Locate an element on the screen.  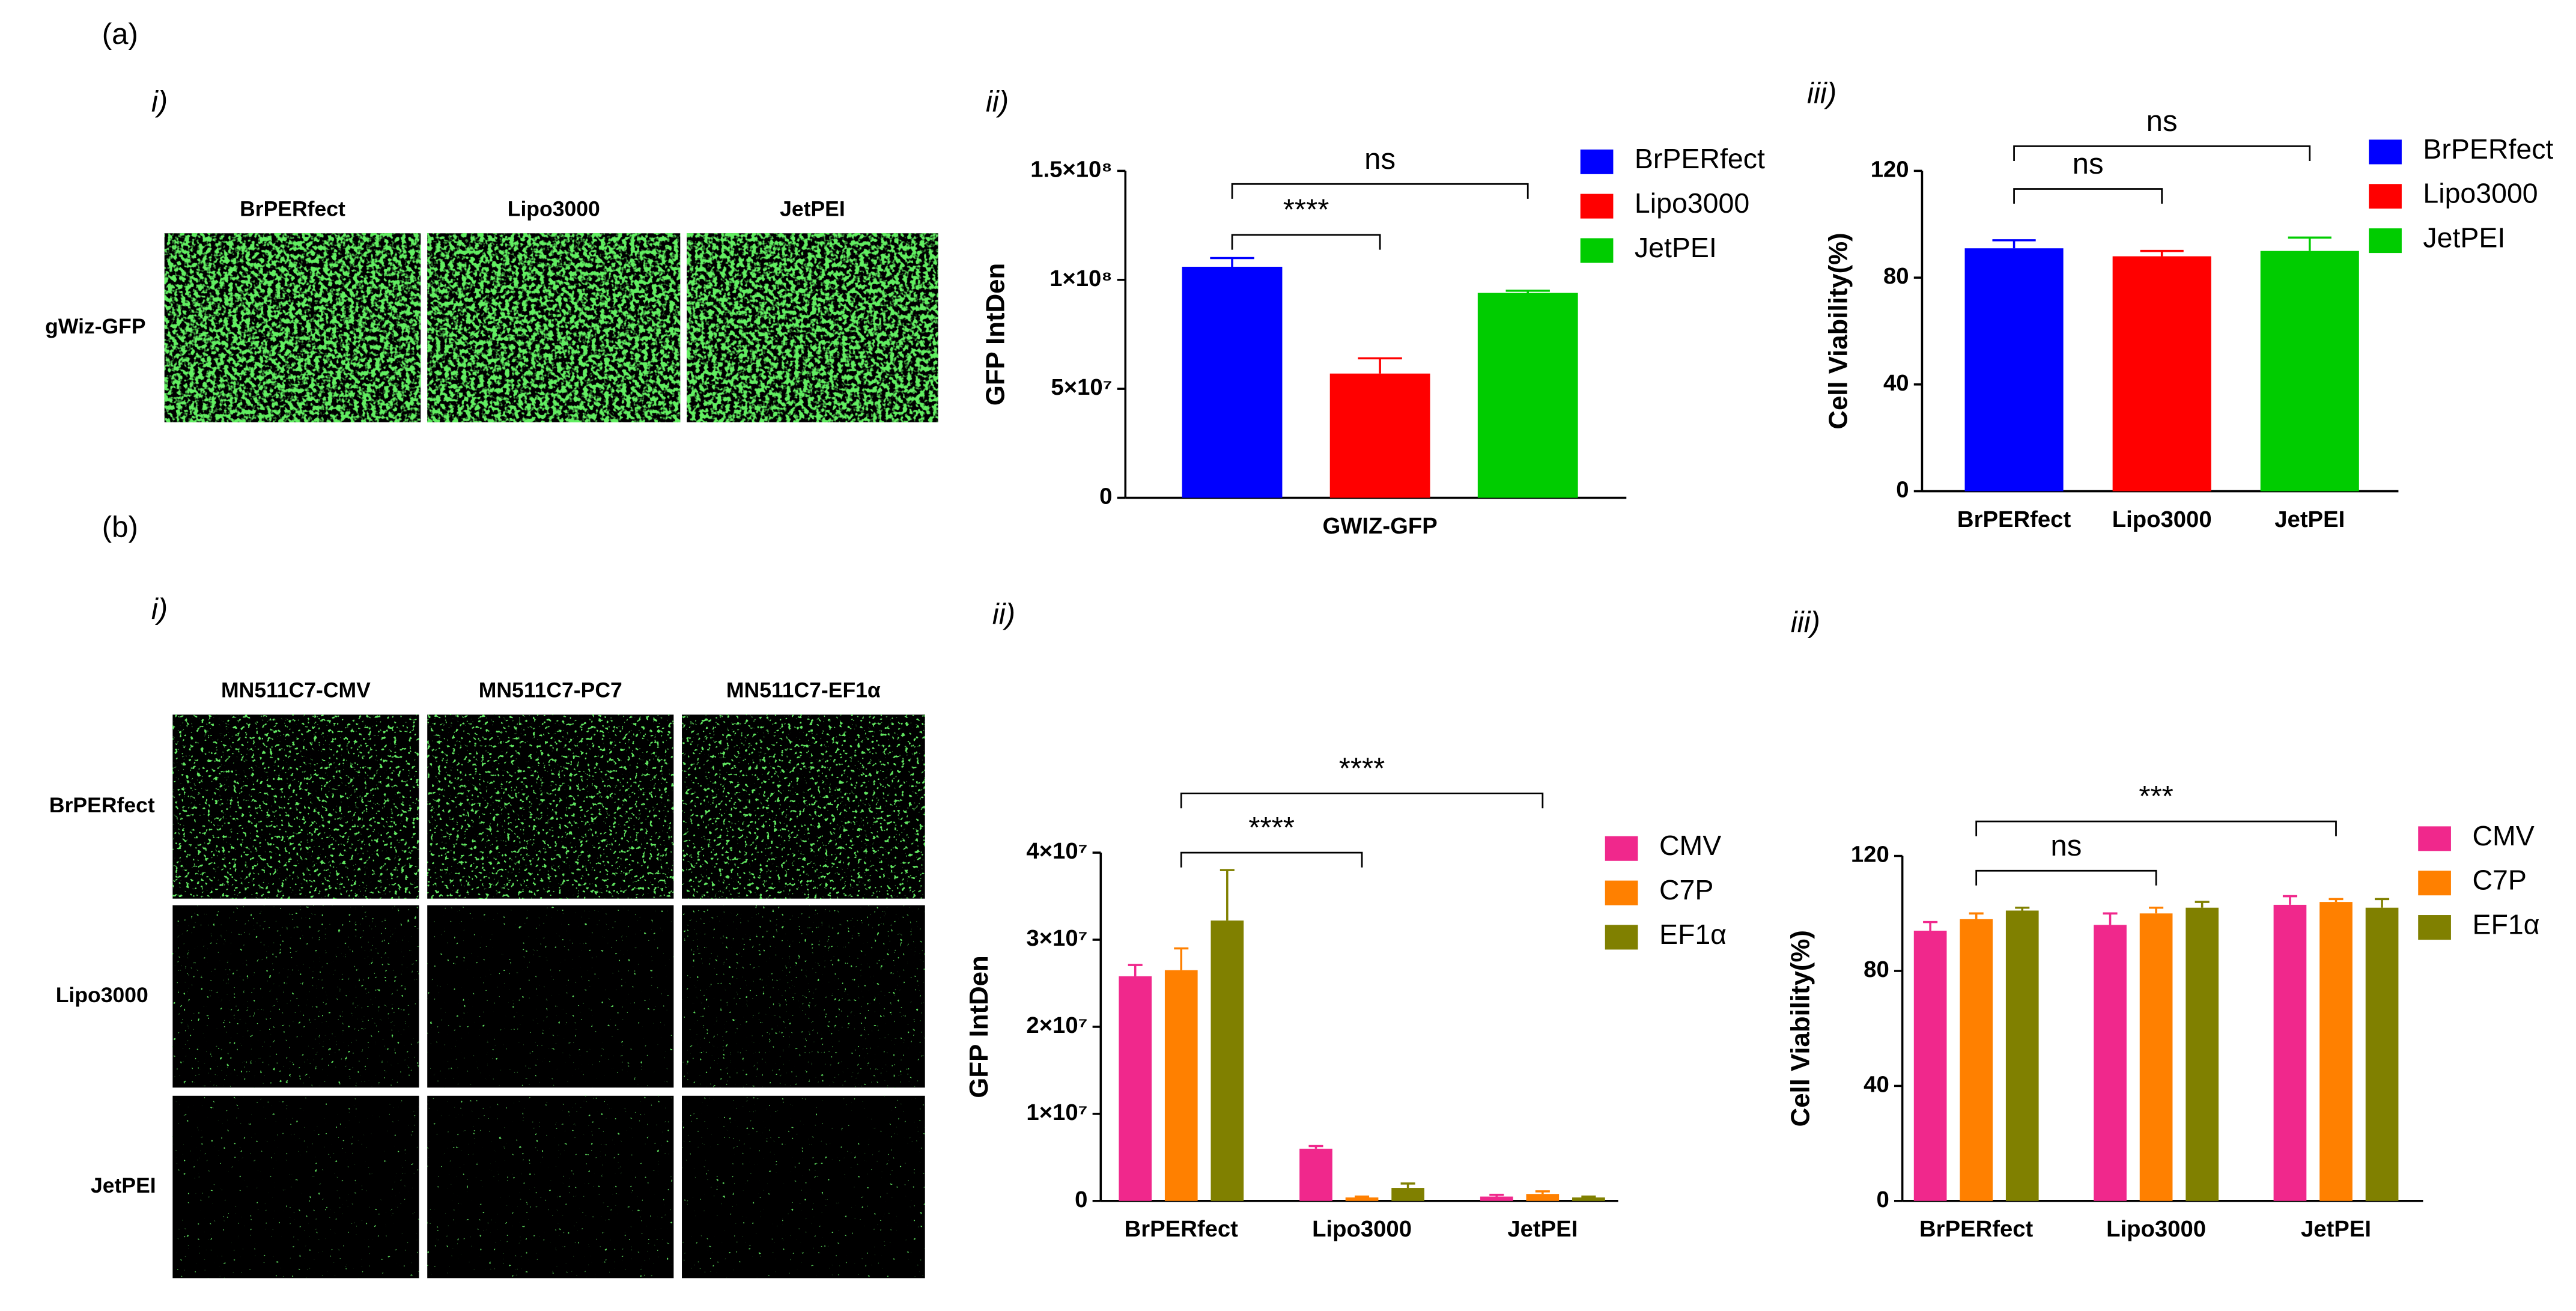
micrograph-row-label: Lipo3000 is located at coordinates (102, 995).